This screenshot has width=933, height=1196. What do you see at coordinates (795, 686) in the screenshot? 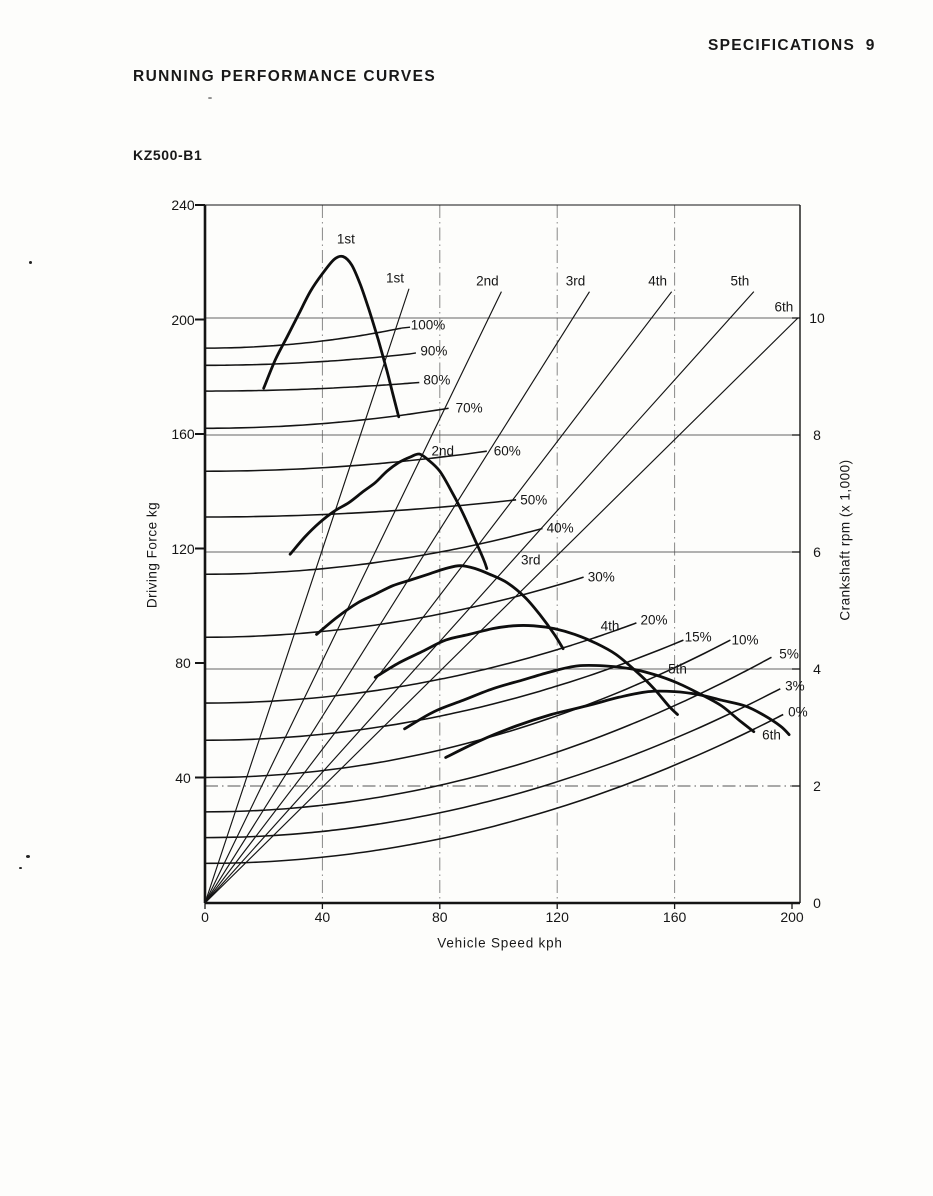
I see `gradient-curve-label: 3%` at bounding box center [795, 686].